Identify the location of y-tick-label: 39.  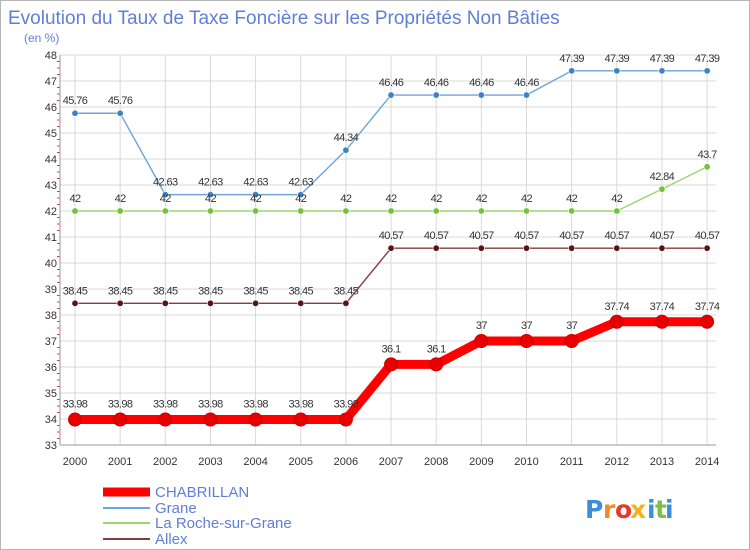
(51, 290).